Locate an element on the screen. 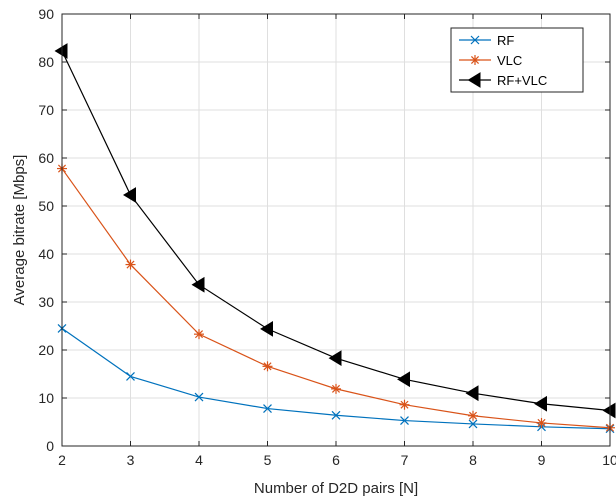  legend: RF VLC RF+VLC is located at coordinates (517, 60).